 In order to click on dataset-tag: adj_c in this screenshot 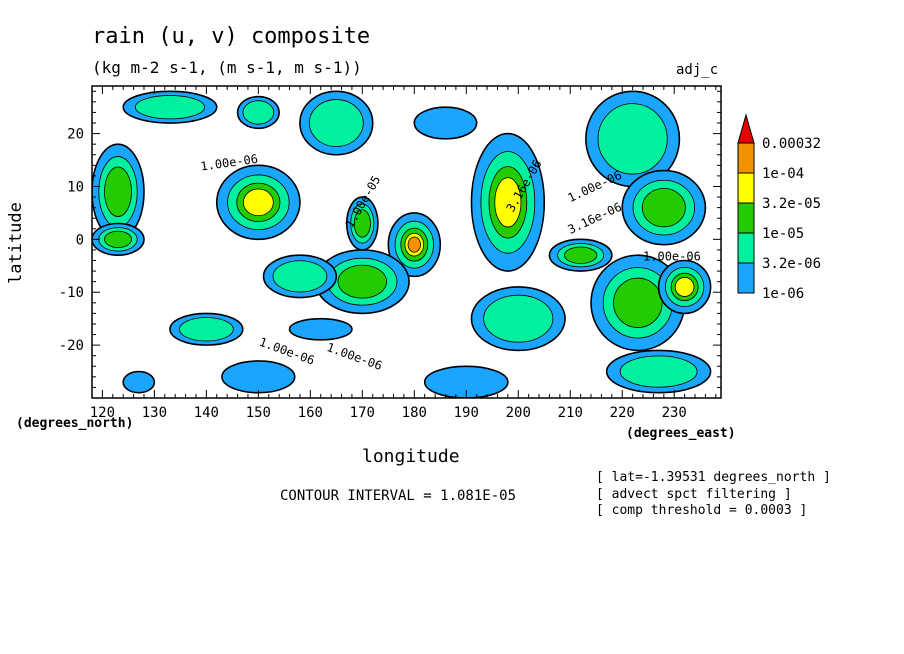, I will do `click(697, 70)`.